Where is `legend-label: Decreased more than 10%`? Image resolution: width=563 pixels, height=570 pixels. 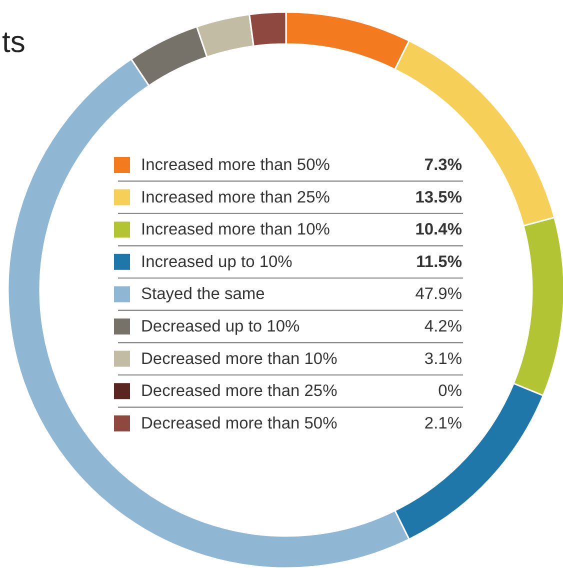 legend-label: Decreased more than 10% is located at coordinates (239, 359).